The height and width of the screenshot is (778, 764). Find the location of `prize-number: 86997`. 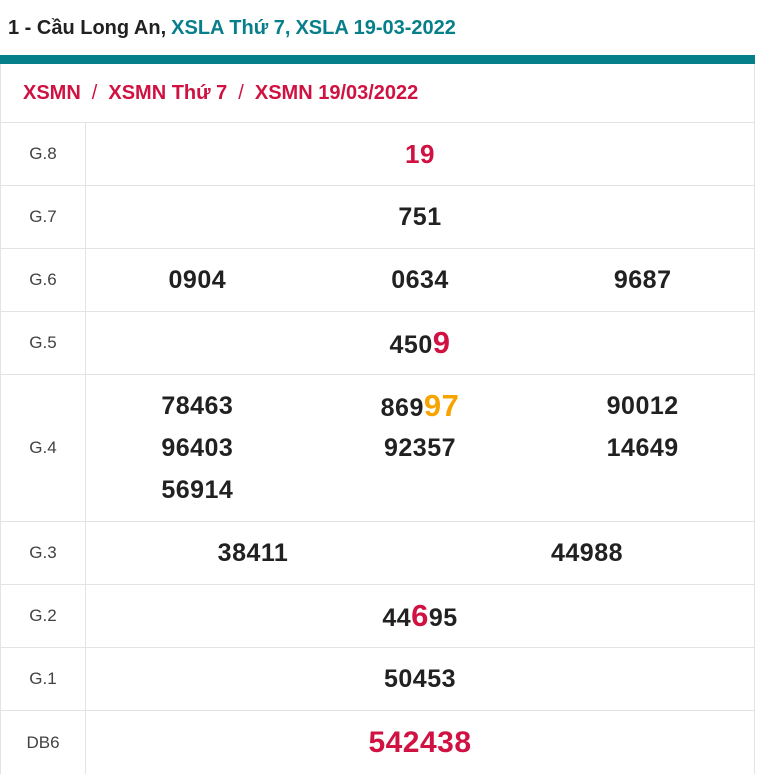

prize-number: 86997 is located at coordinates (420, 405).